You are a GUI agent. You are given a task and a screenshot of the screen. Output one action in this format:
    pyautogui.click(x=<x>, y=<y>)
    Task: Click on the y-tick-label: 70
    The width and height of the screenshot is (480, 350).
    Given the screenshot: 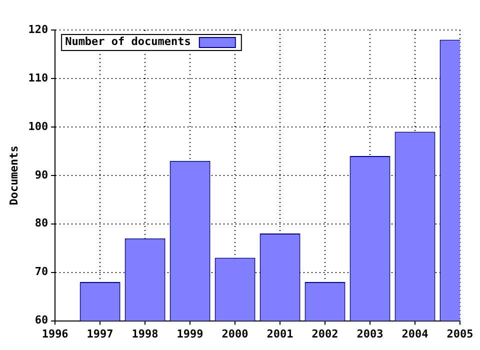 What is the action you would take?
    pyautogui.click(x=41, y=271)
    